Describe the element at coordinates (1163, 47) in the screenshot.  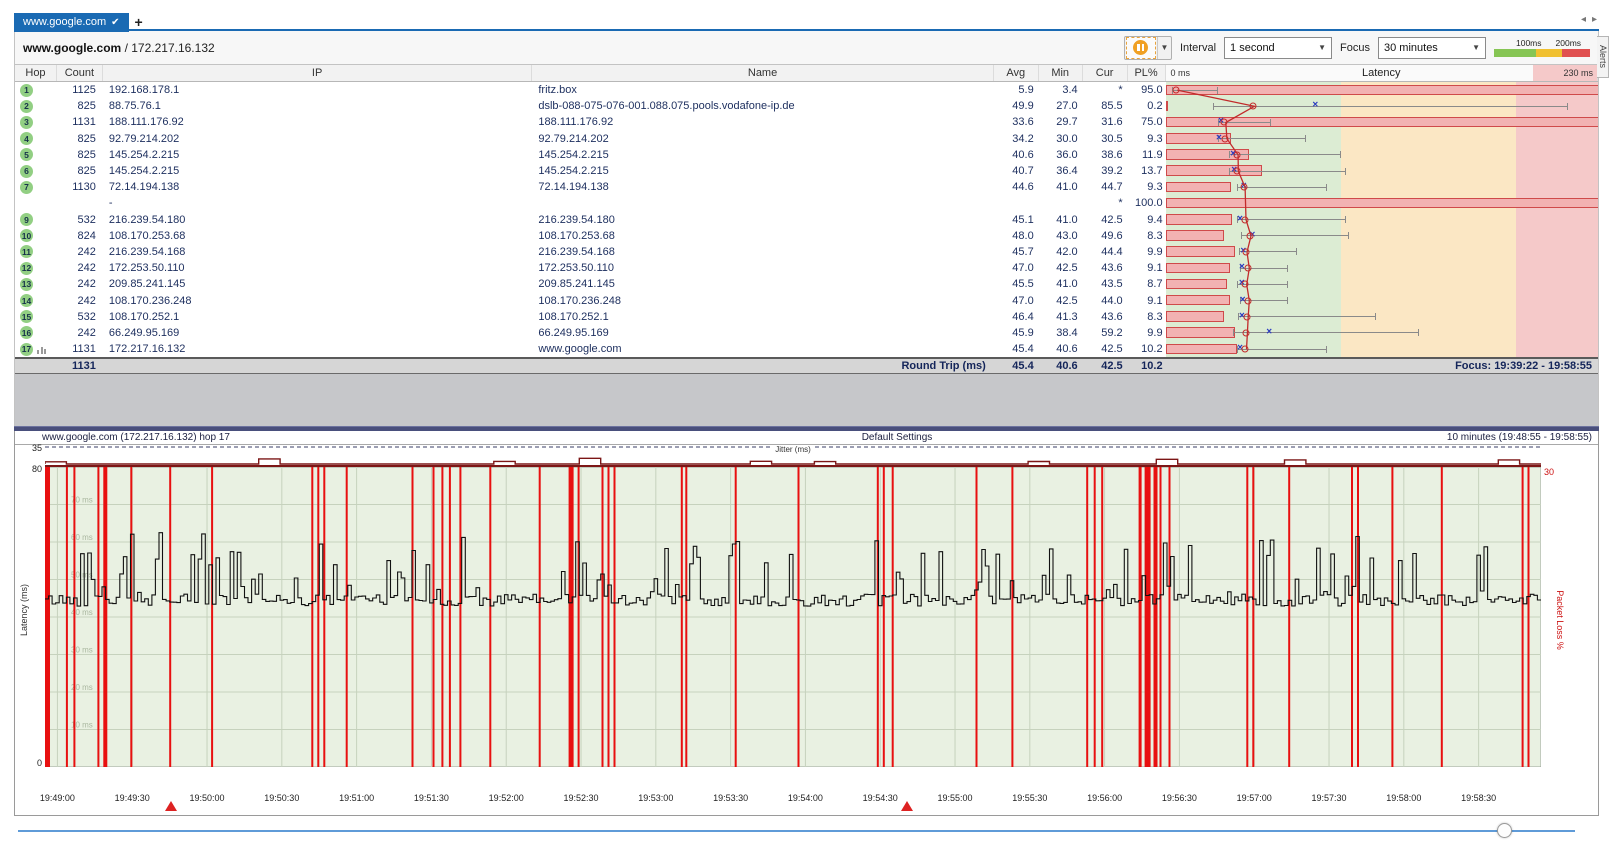
I see `pause-dropdown-arrow-icon: ▼` at that location.